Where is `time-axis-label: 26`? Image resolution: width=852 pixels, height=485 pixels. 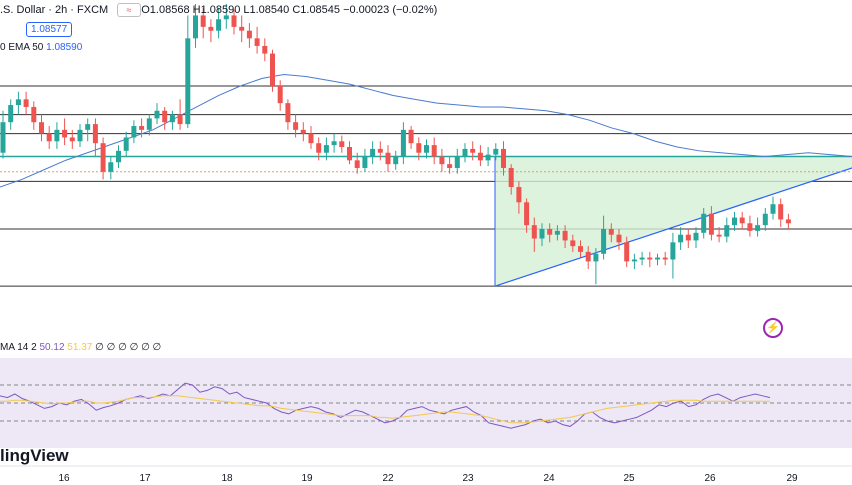
time-axis-label: 26 is located at coordinates (710, 478).